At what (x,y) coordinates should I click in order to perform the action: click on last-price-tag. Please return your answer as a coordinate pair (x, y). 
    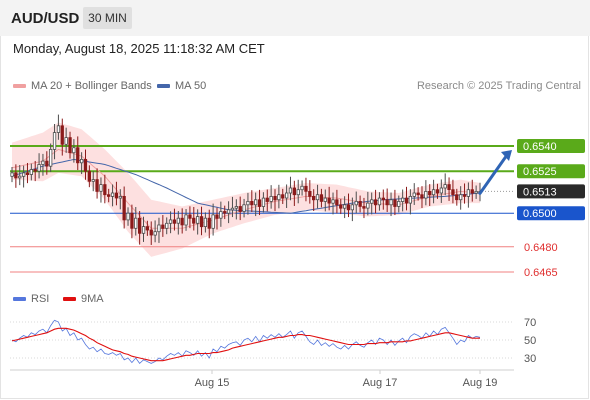
    Looking at the image, I should click on (551, 191).